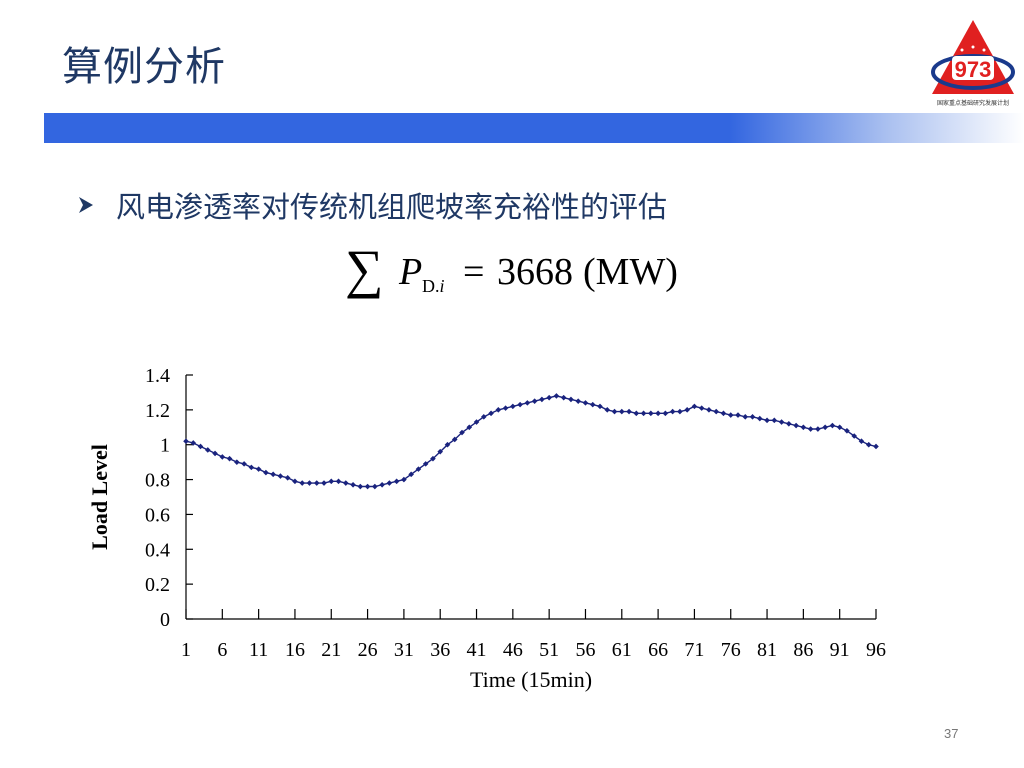 The width and height of the screenshot is (1024, 768). What do you see at coordinates (531, 441) in the screenshot?
I see `series-line` at bounding box center [531, 441].